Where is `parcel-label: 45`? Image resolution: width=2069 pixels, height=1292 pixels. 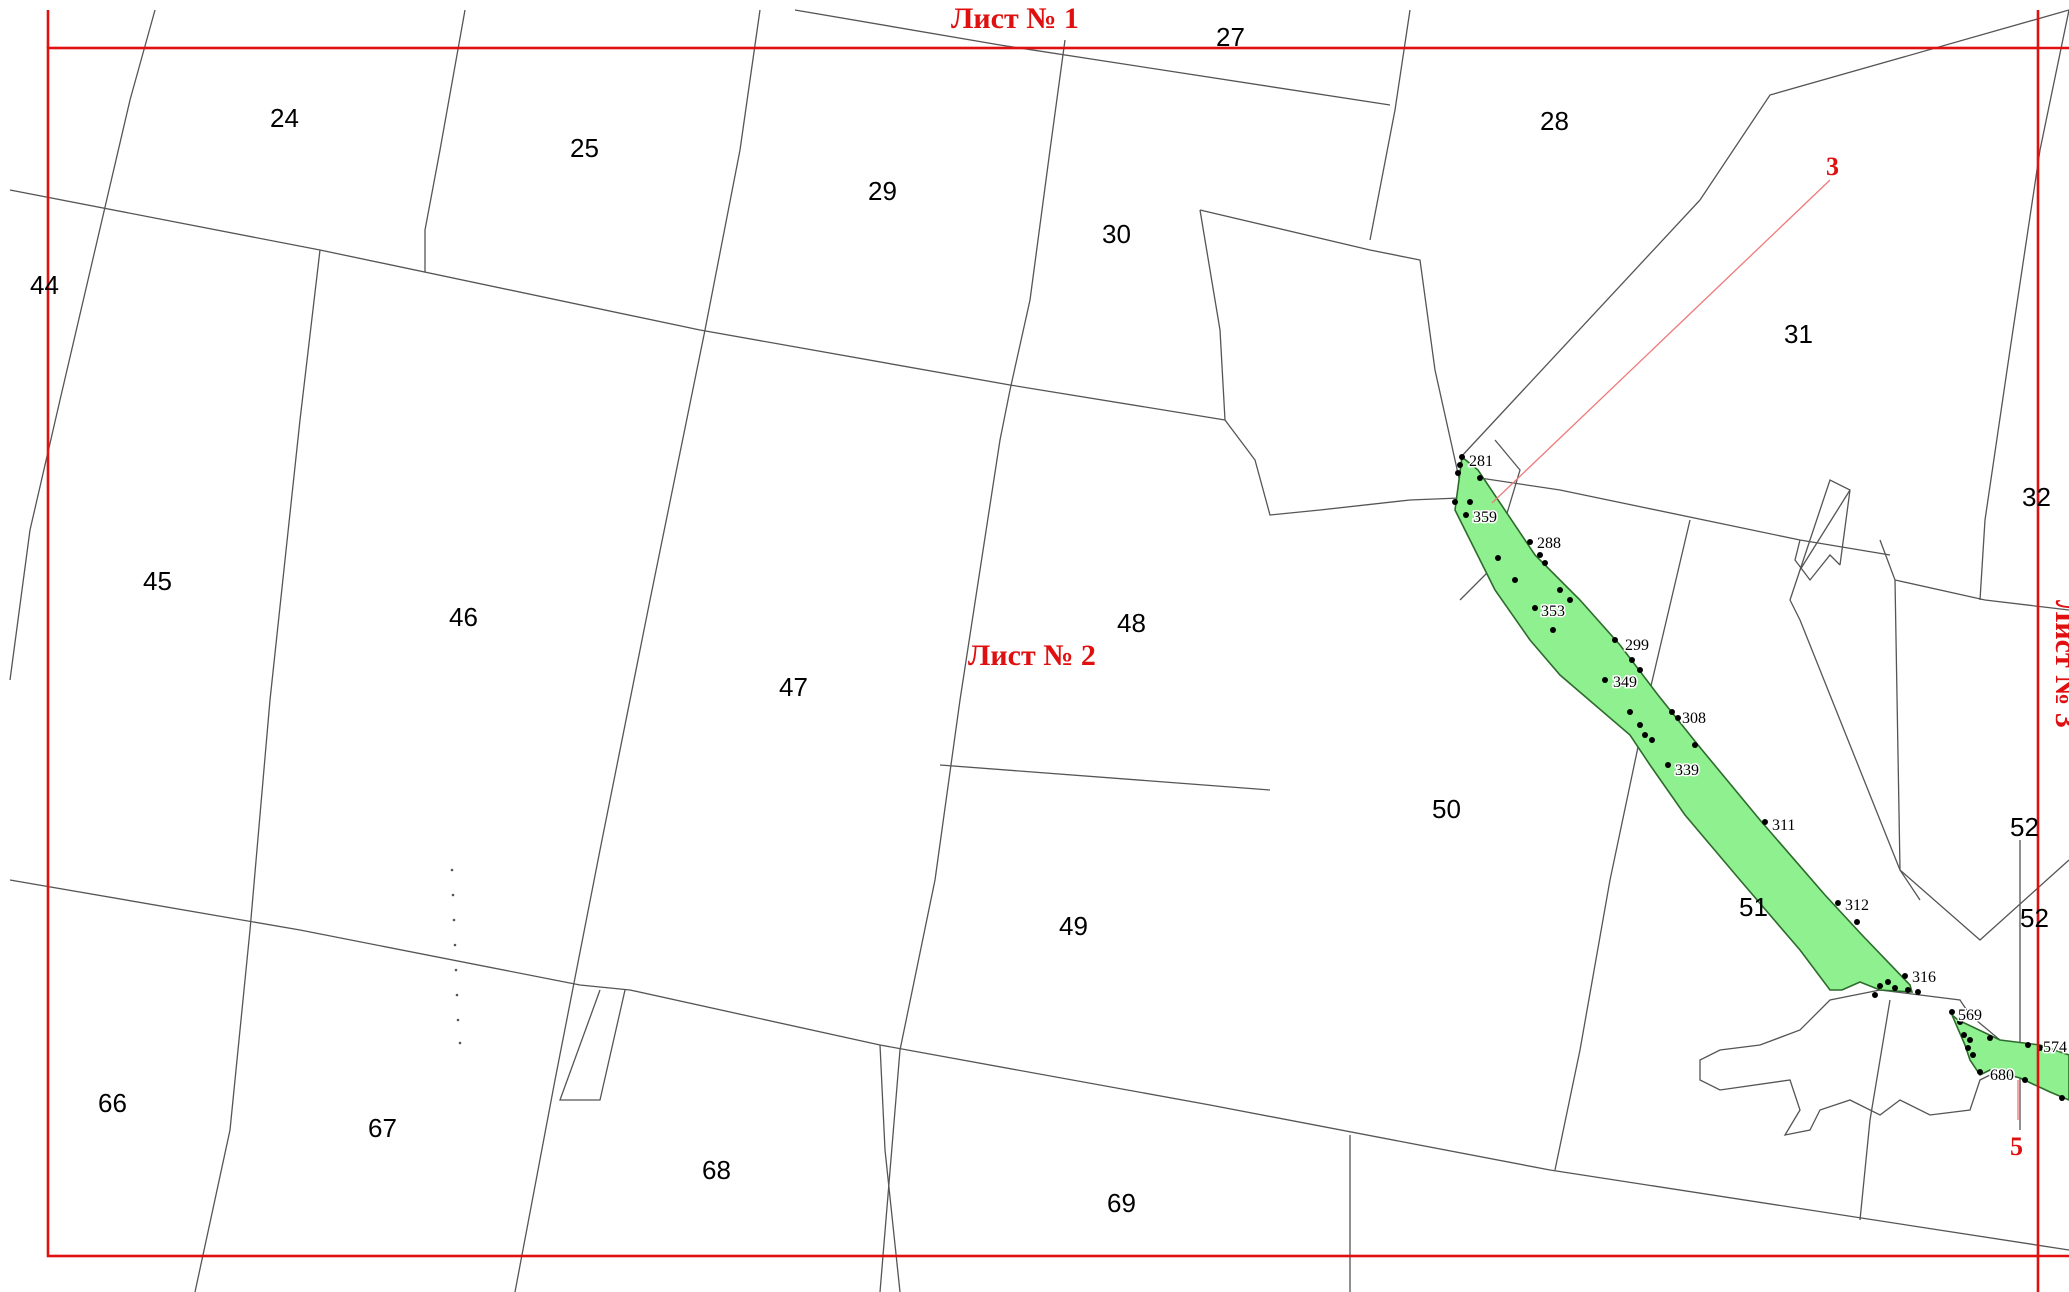 parcel-label: 45 is located at coordinates (157, 581).